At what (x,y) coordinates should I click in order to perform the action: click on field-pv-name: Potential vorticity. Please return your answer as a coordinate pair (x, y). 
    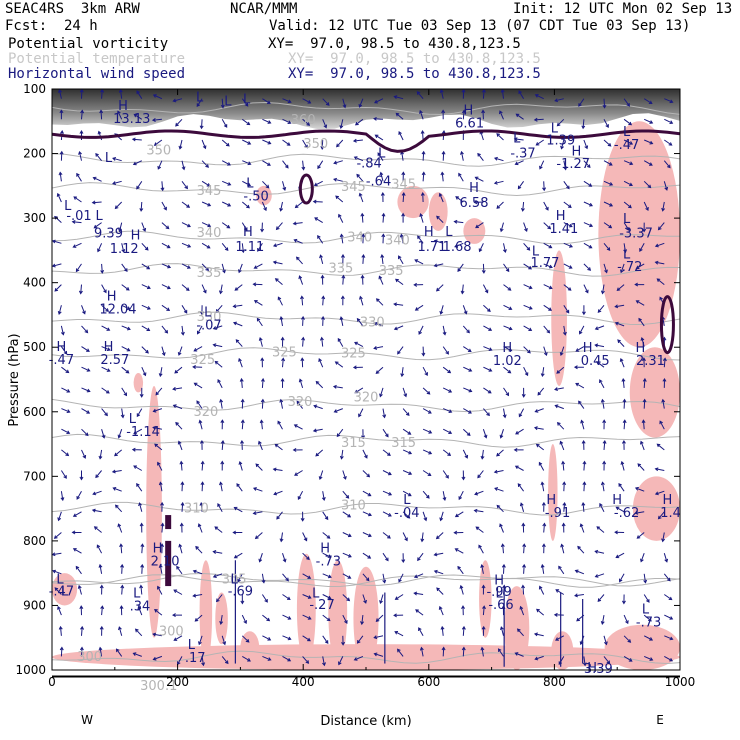
    Looking at the image, I should click on (88, 44).